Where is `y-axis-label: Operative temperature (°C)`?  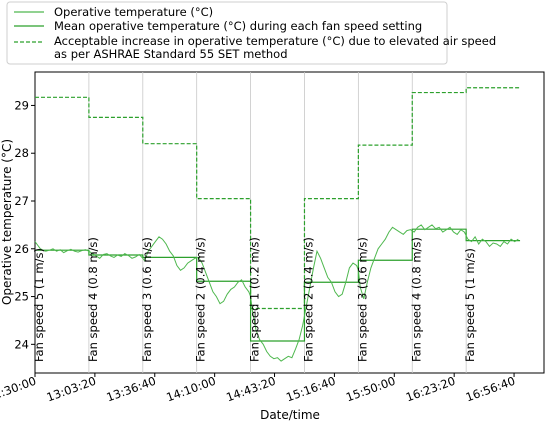
y-axis-label: Operative temperature (°C) is located at coordinates (7, 222).